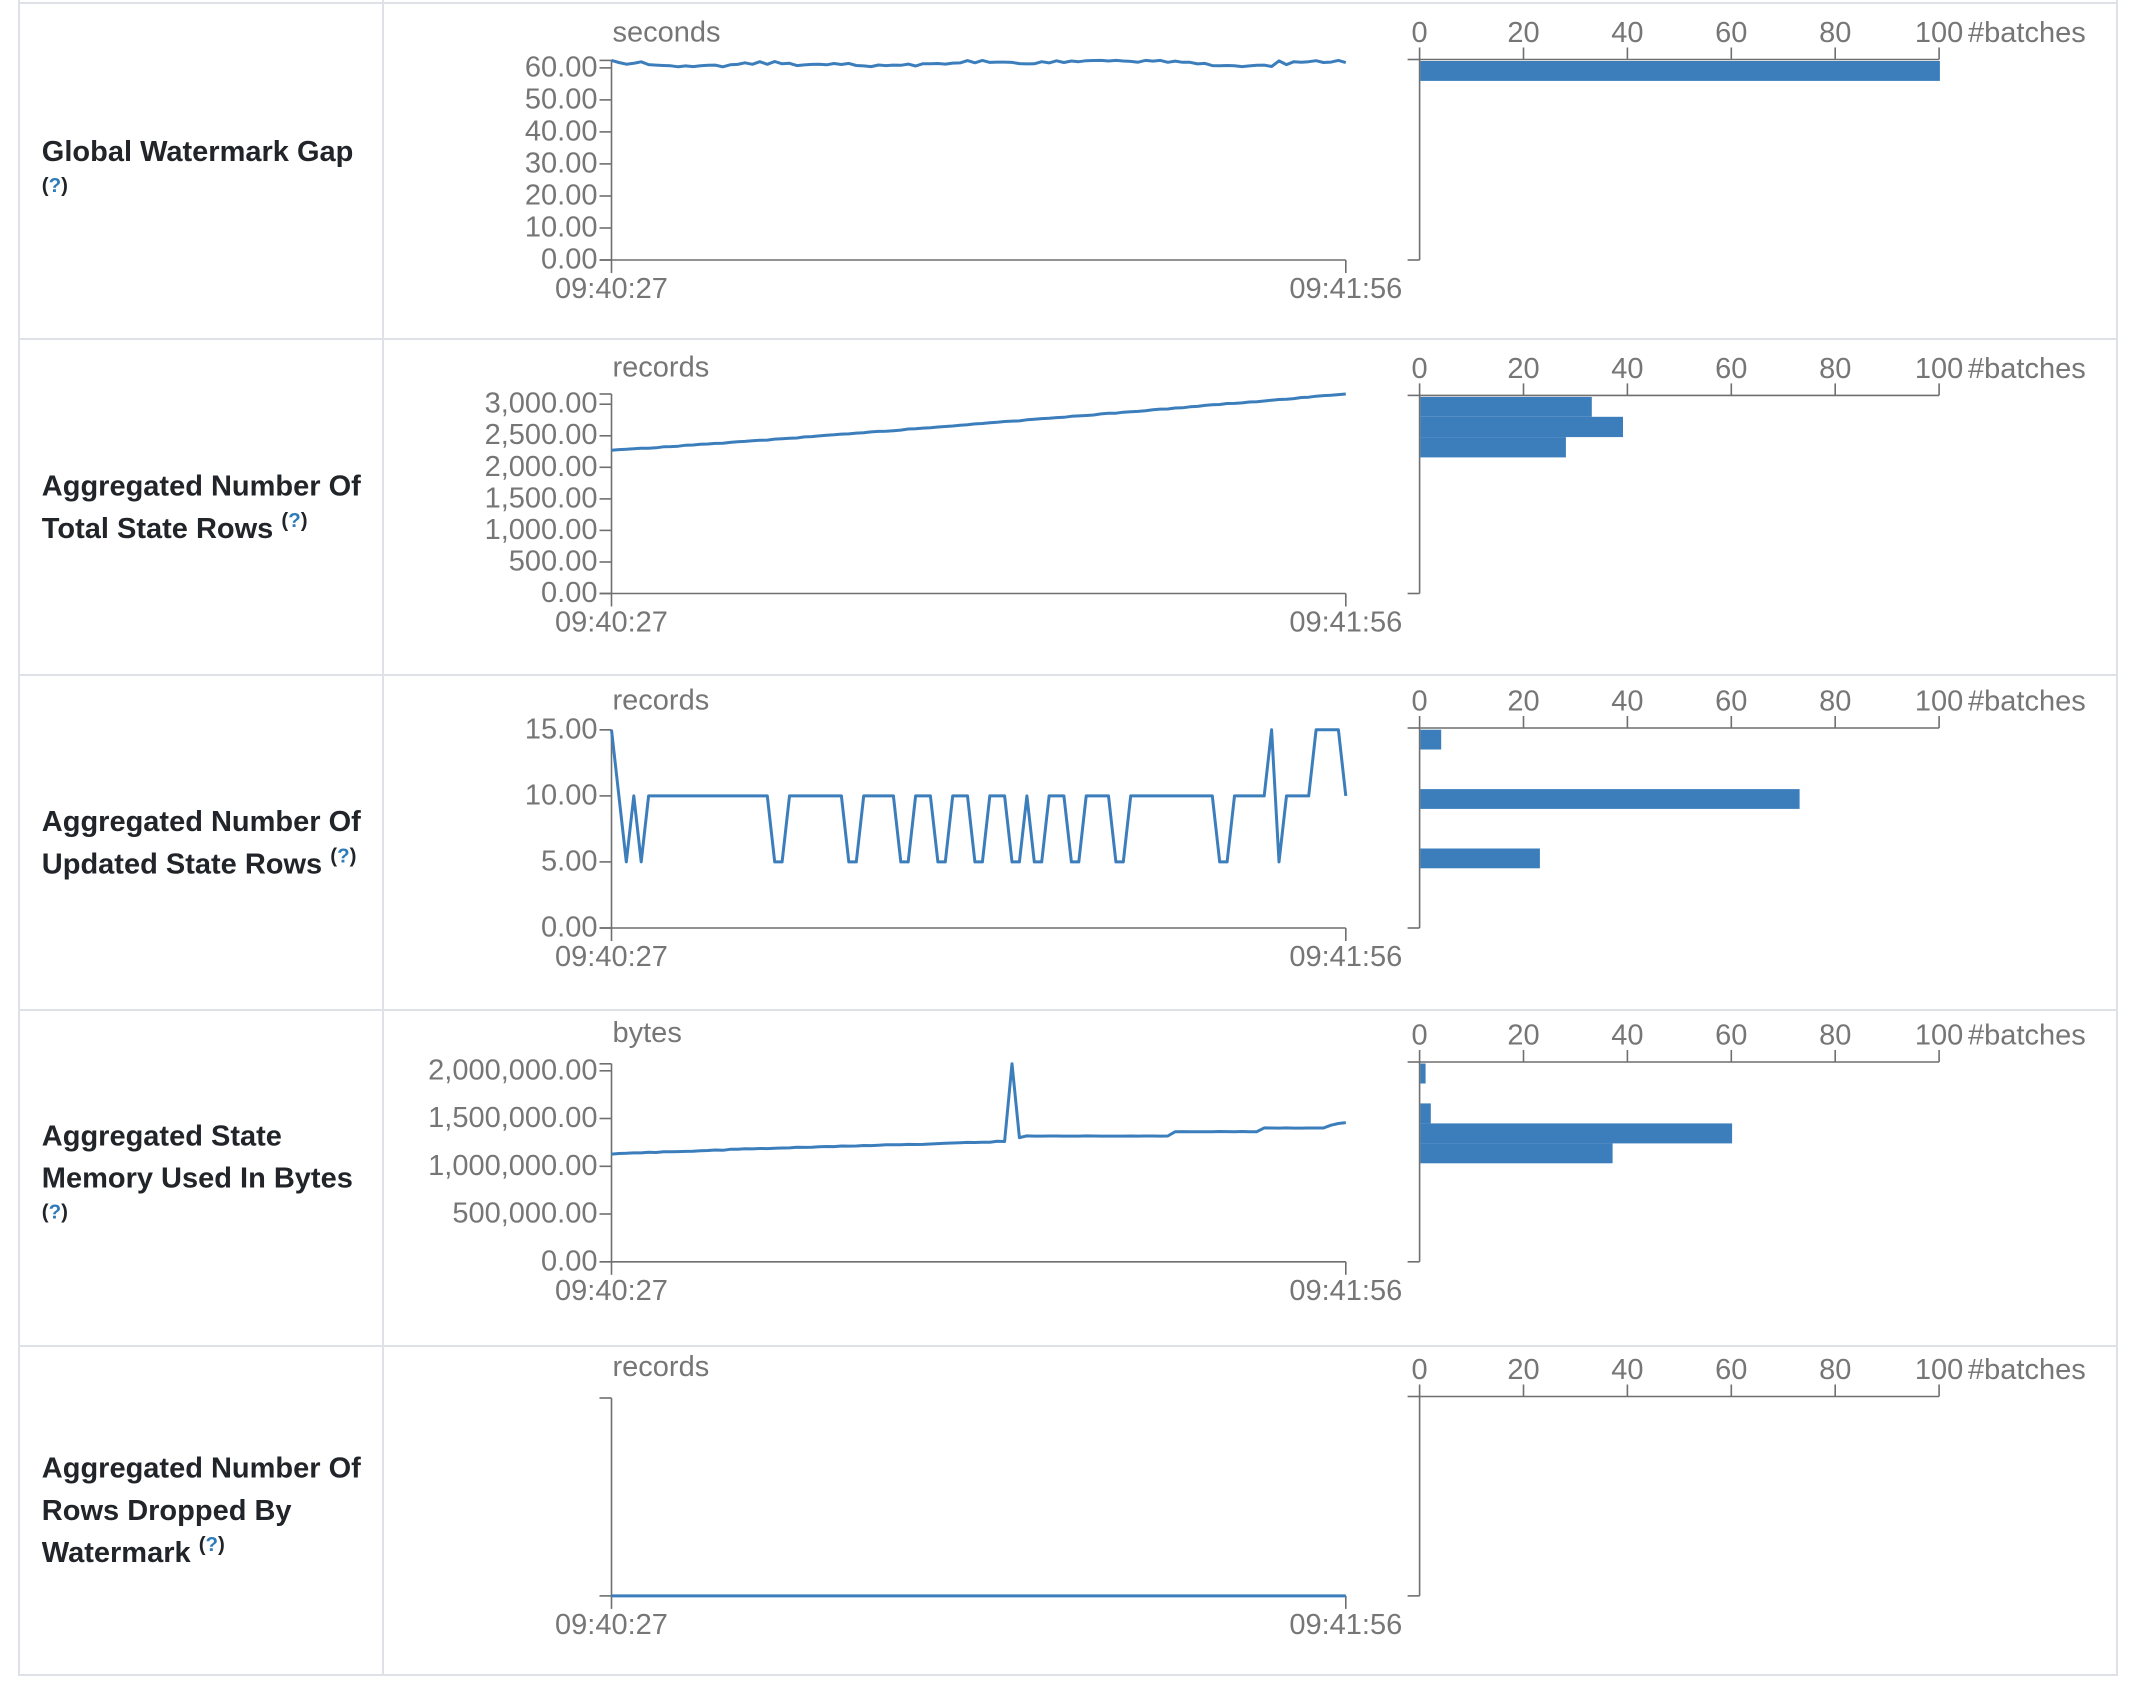 Image resolution: width=2132 pixels, height=1686 pixels. I want to click on svg-text: 500,000.00, so click(524, 1214).